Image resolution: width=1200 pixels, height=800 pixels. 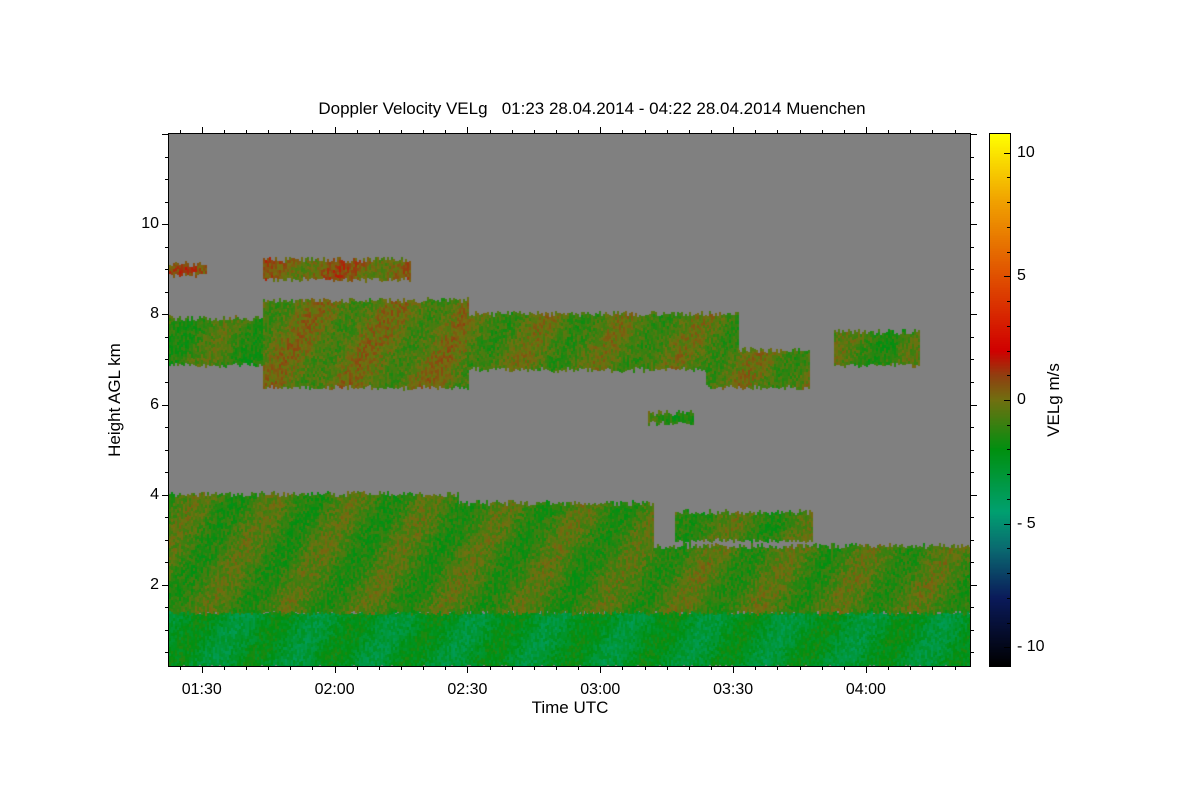 I want to click on colorbar-tick-label: 0, so click(x=1021, y=399).